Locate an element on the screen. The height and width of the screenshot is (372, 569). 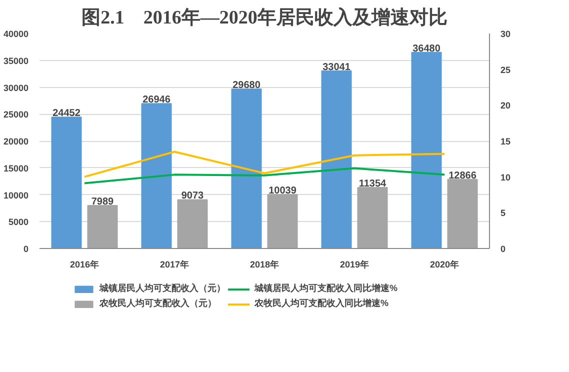
y-tick-label: 10000 is located at coordinates (16, 195).